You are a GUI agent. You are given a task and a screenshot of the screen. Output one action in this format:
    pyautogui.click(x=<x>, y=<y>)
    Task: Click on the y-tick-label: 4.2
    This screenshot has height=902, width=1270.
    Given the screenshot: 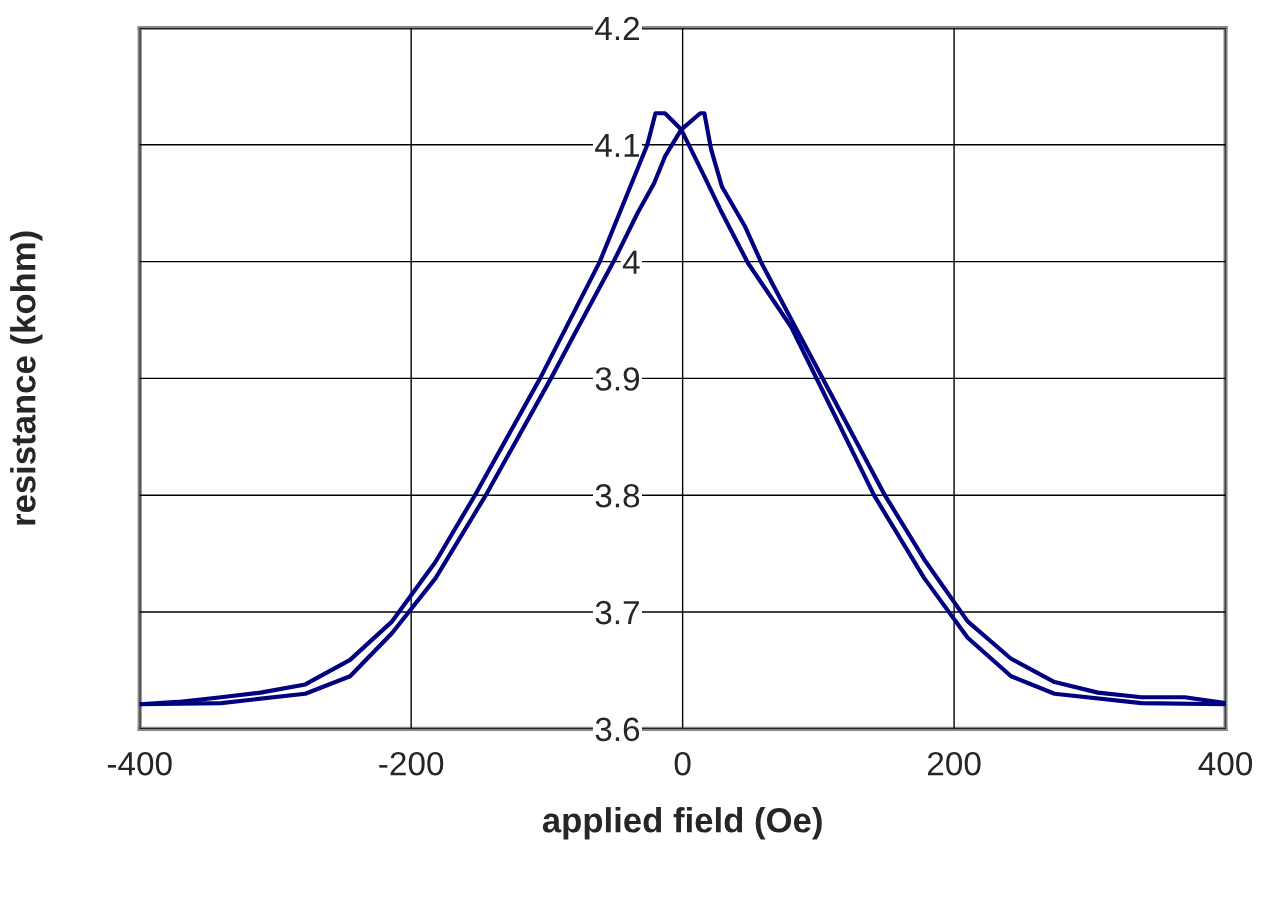 What is the action you would take?
    pyautogui.click(x=617, y=28)
    